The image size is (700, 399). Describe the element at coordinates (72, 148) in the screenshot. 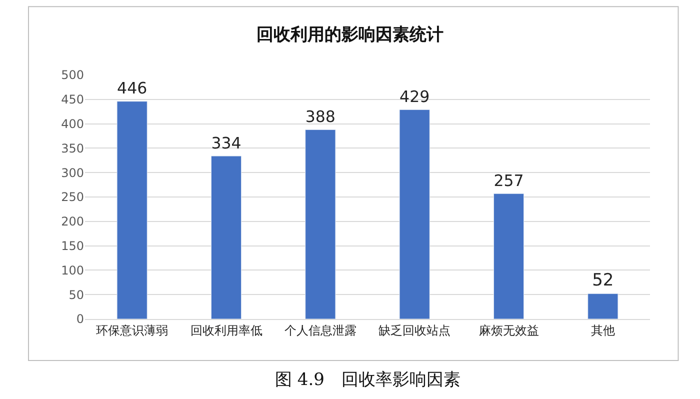

I see `y-tick-label: 350` at that location.